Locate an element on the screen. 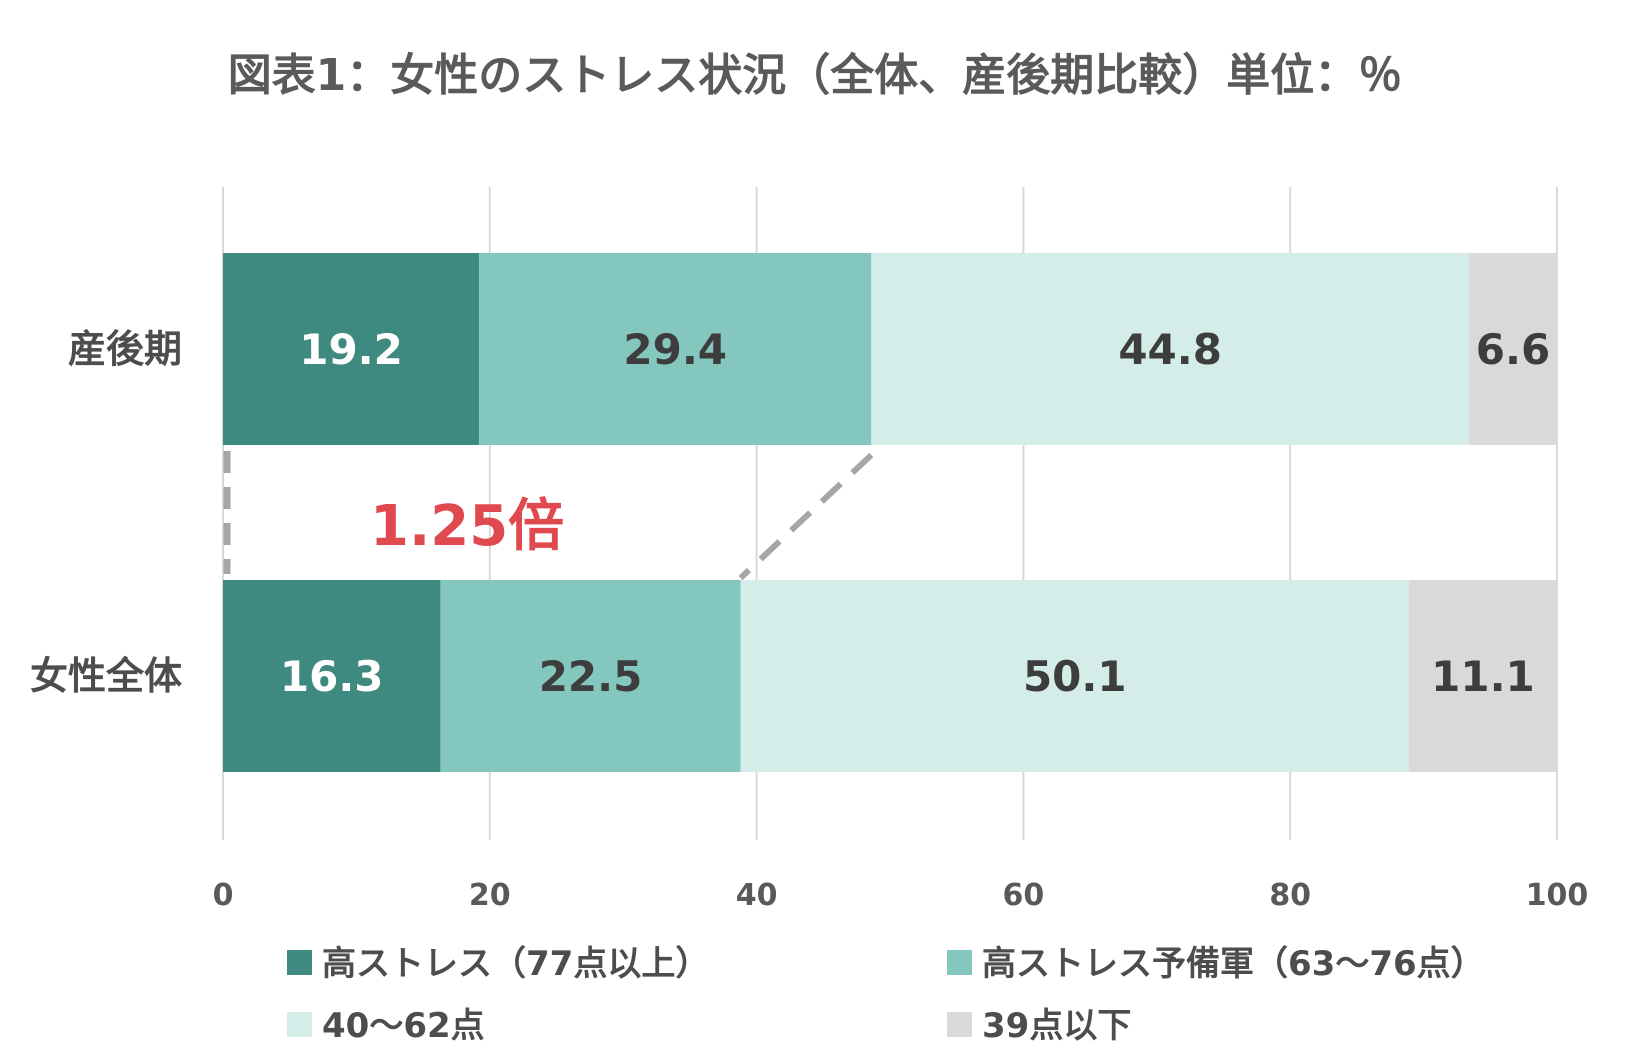 The image size is (1630, 1062). x-tick-label: 60 is located at coordinates (1024, 895).